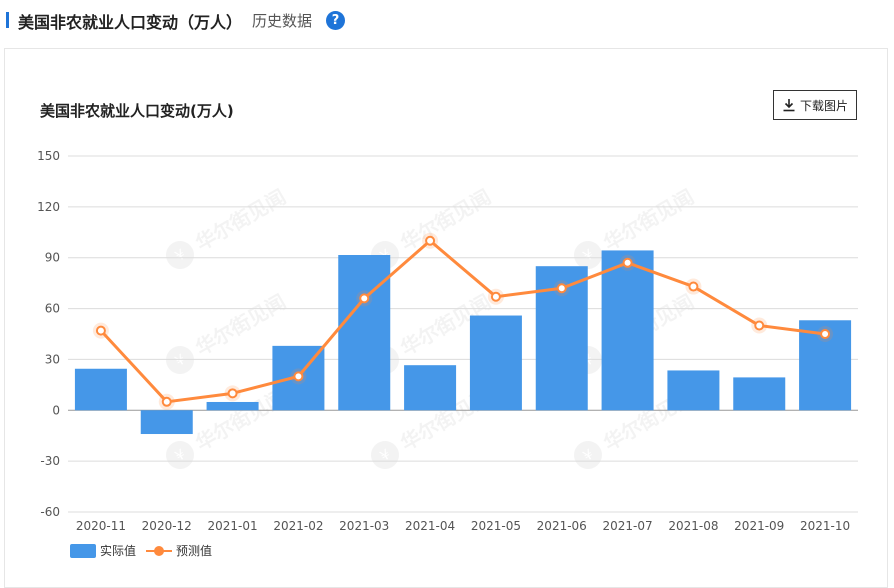 This screenshot has height=588, width=894. Describe the element at coordinates (282, 21) in the screenshot. I see `history-data-tab: 历史数据` at that location.